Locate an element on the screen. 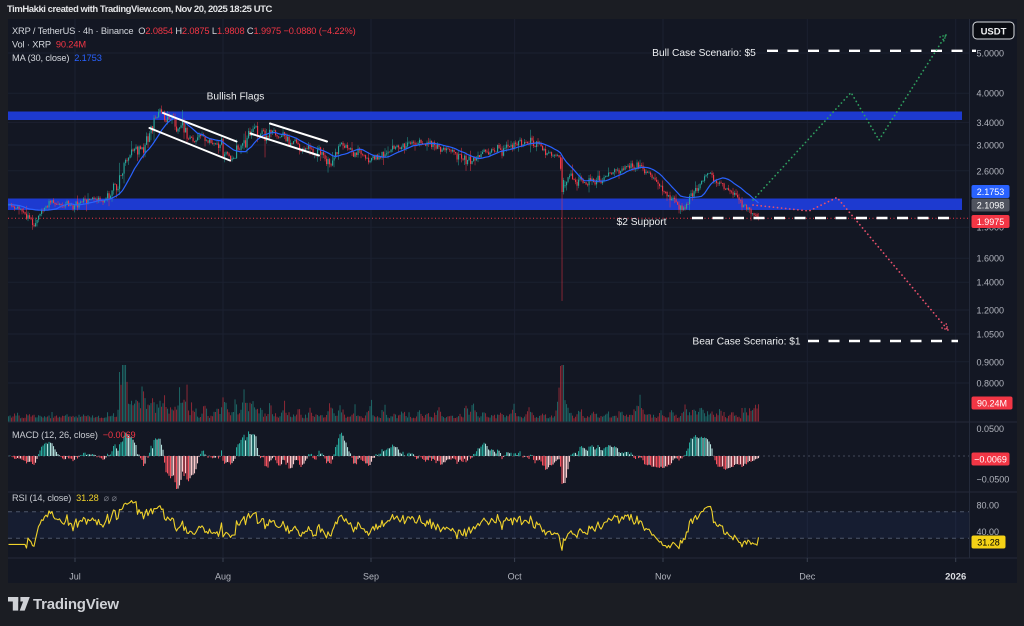 The width and height of the screenshot is (1024, 626). svg-text: 3.0000 is located at coordinates (991, 146).